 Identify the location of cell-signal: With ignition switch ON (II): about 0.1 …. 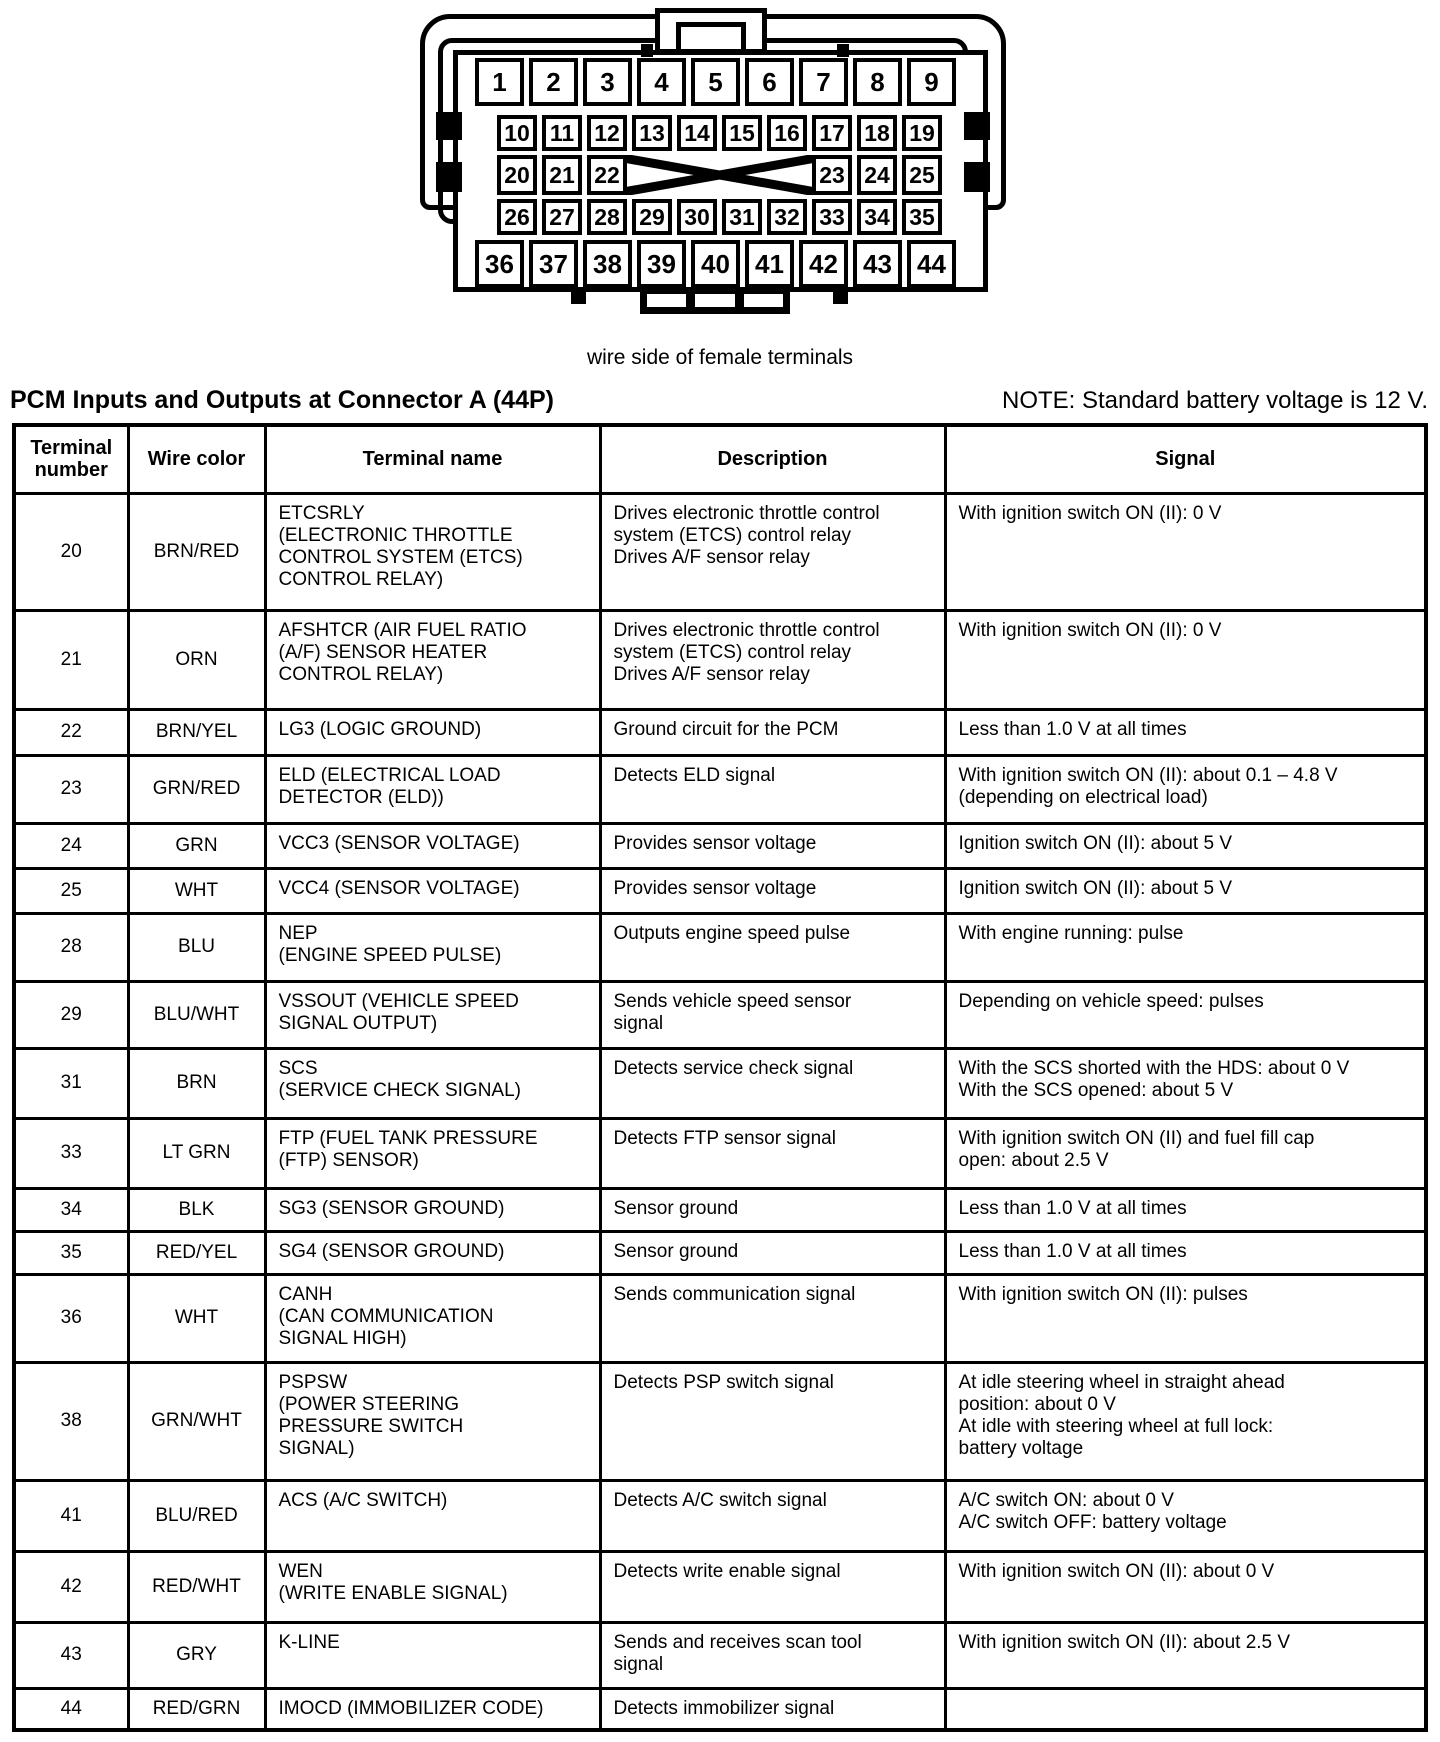
(1185, 789).